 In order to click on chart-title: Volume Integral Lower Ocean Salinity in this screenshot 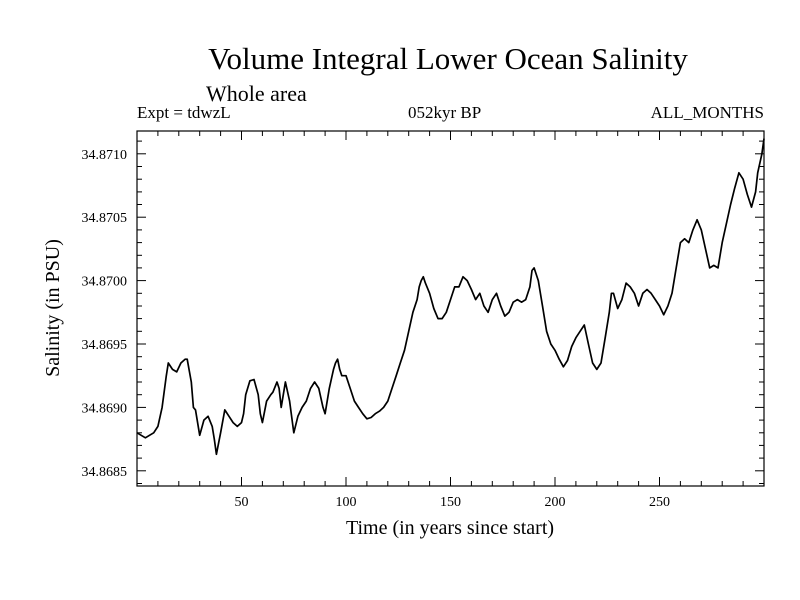, I will do `click(448, 58)`.